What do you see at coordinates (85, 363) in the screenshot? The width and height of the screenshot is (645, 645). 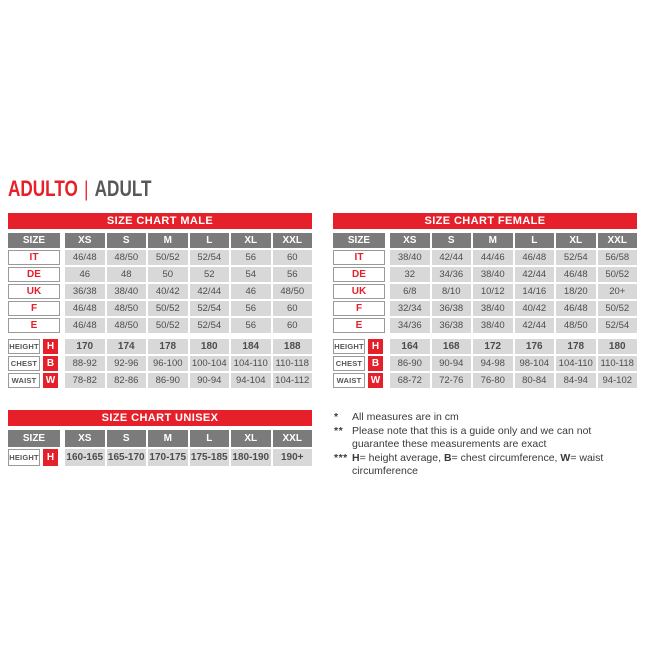 I see `measure-value-cell: 88-92` at bounding box center [85, 363].